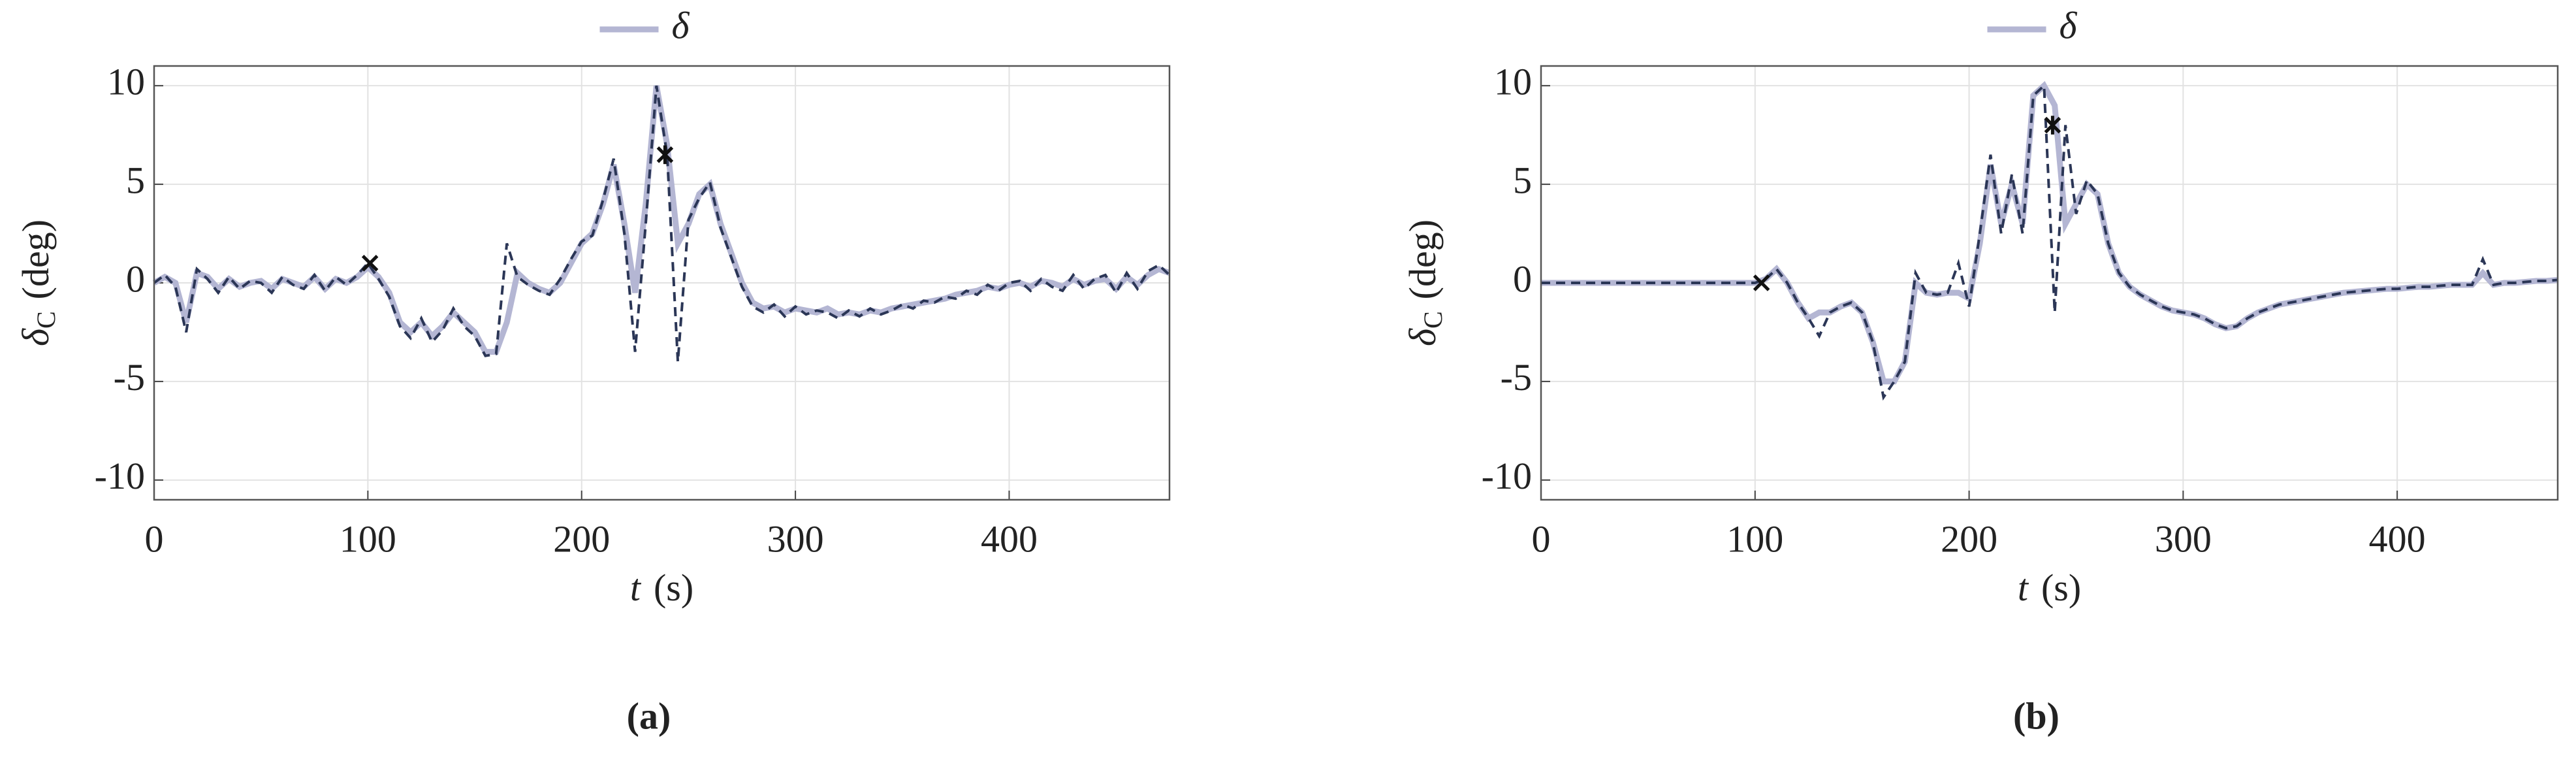  Describe the element at coordinates (649, 716) in the screenshot. I see `panel-label: (a)` at that location.